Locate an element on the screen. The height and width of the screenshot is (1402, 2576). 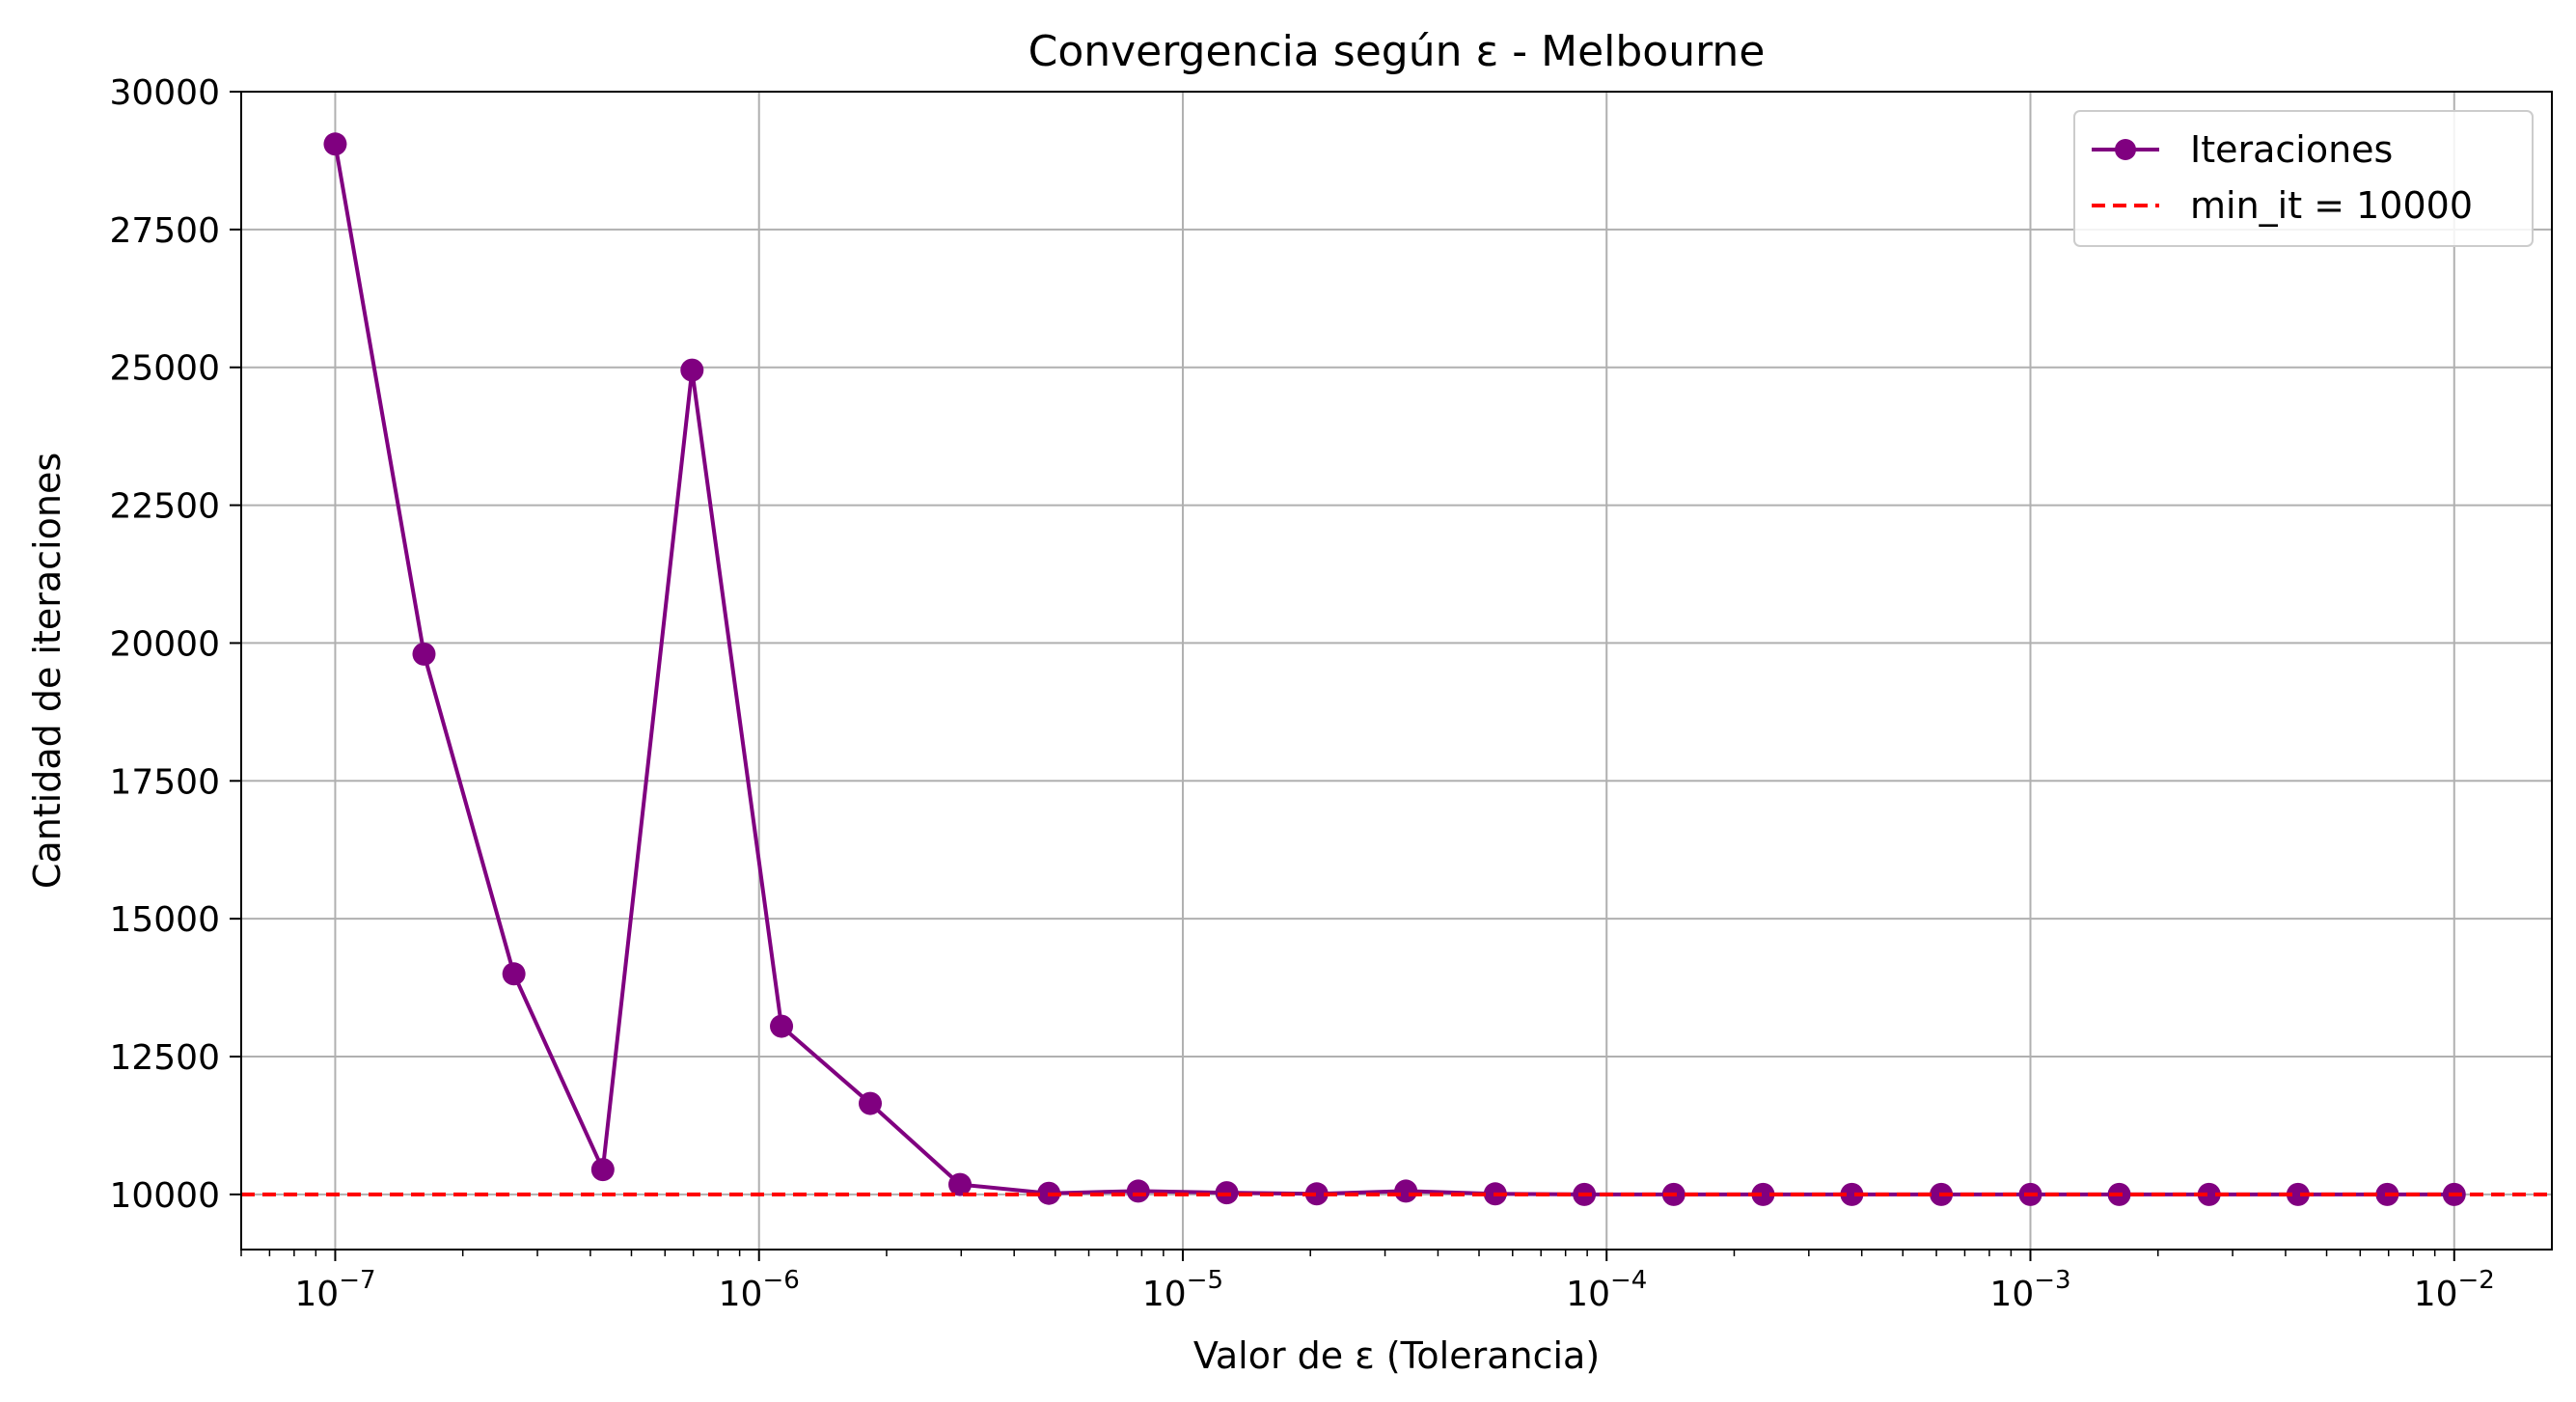
legend-iteraciones-label: Iteraciones is located at coordinates (2292, 149).